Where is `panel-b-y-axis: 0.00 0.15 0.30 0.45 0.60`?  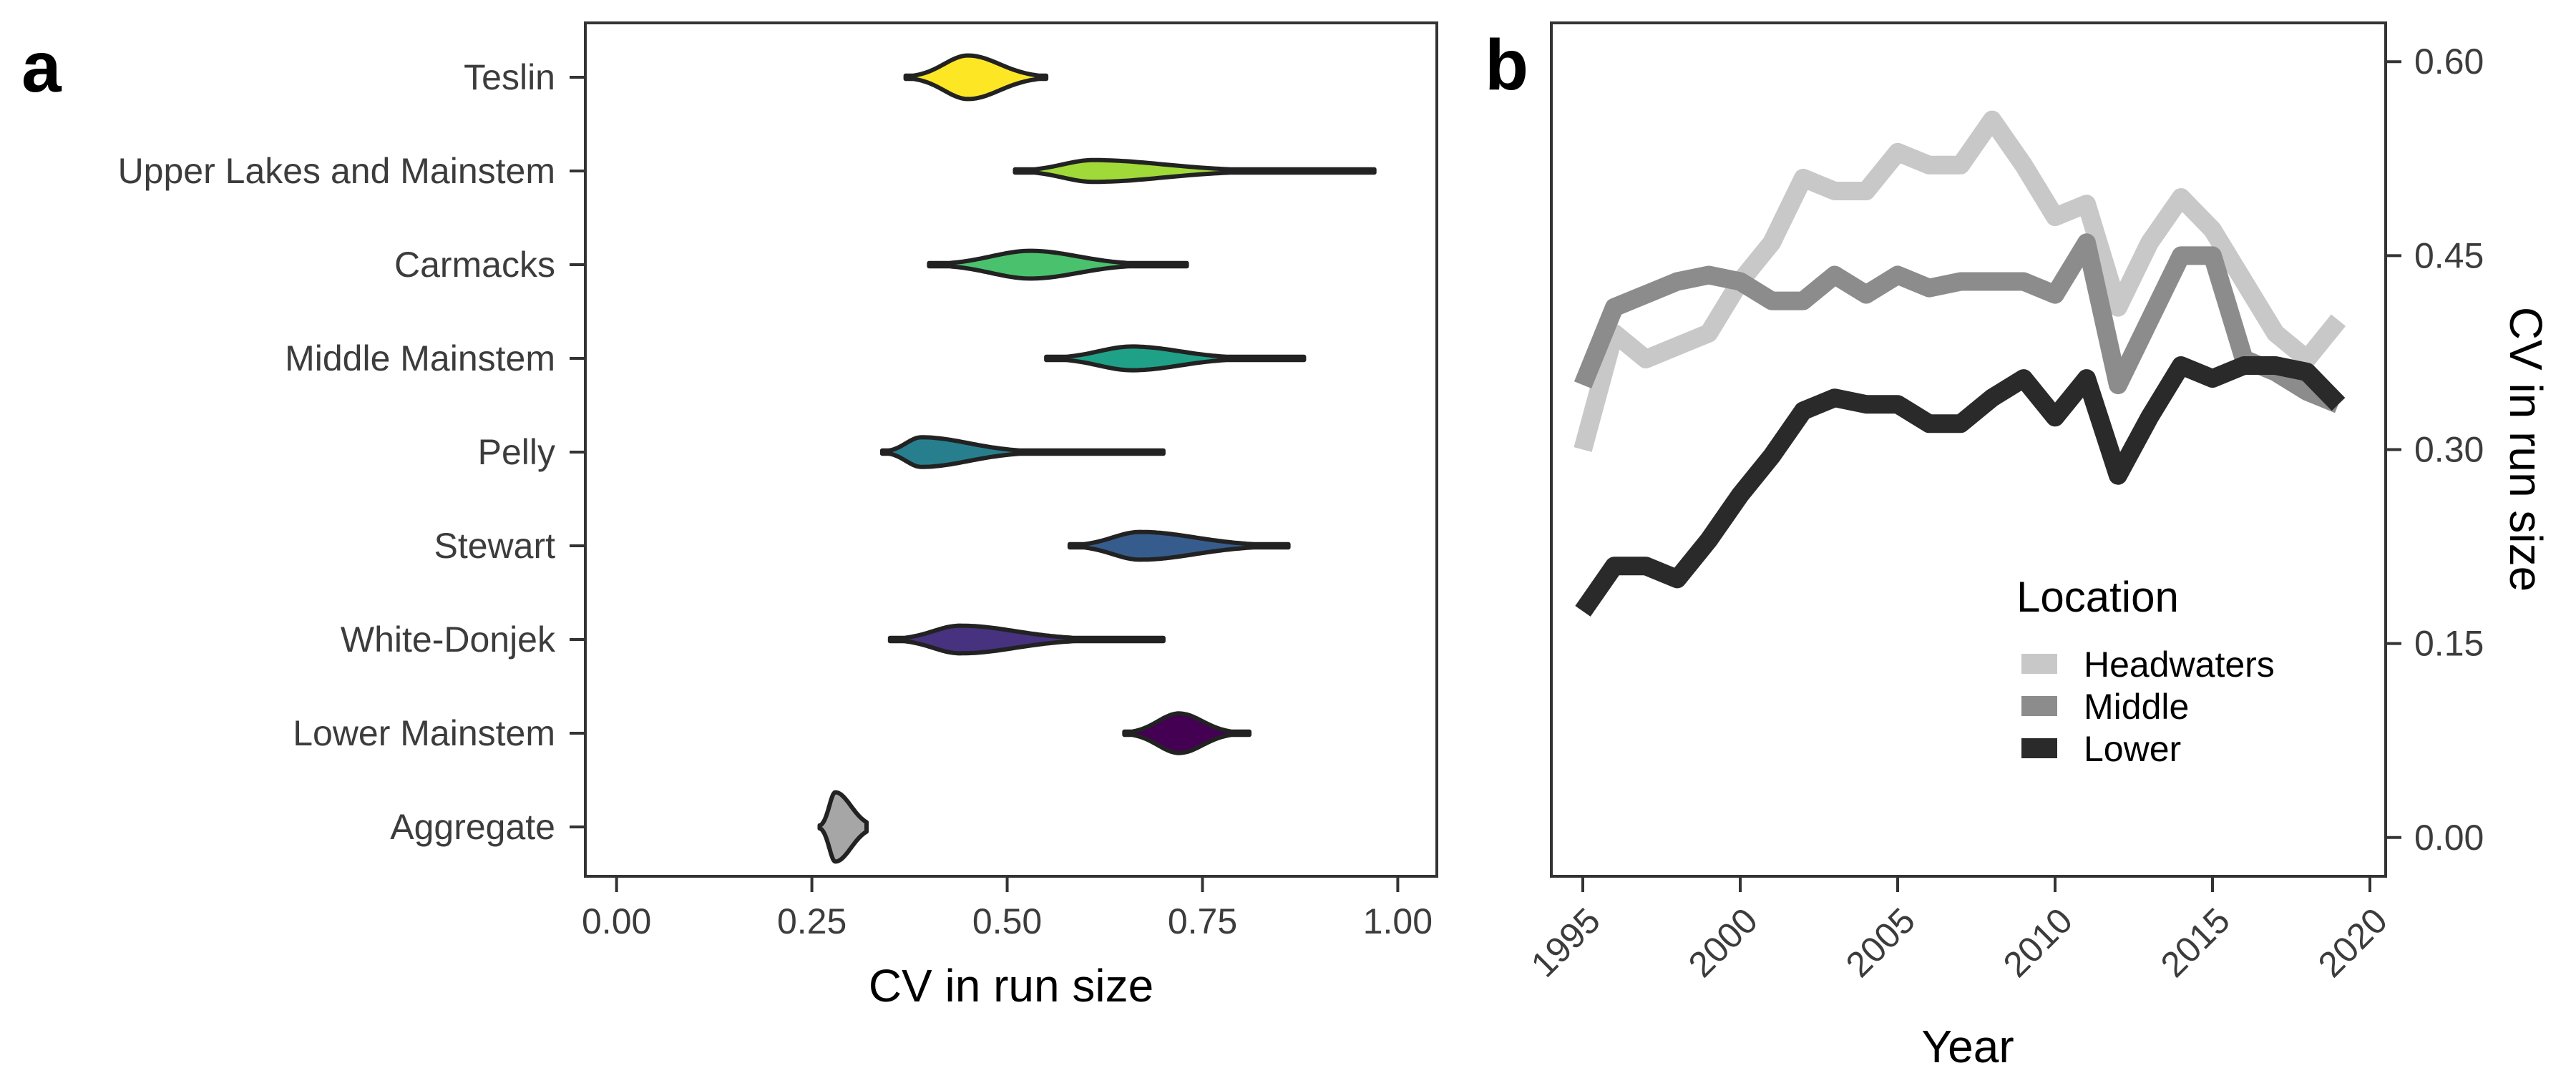
panel-b-y-axis: 0.00 0.15 0.30 0.45 0.60 is located at coordinates (2435, 449).